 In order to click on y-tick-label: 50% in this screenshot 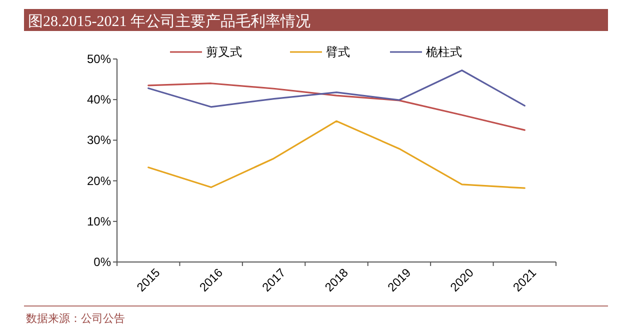, I will do `click(99, 59)`.